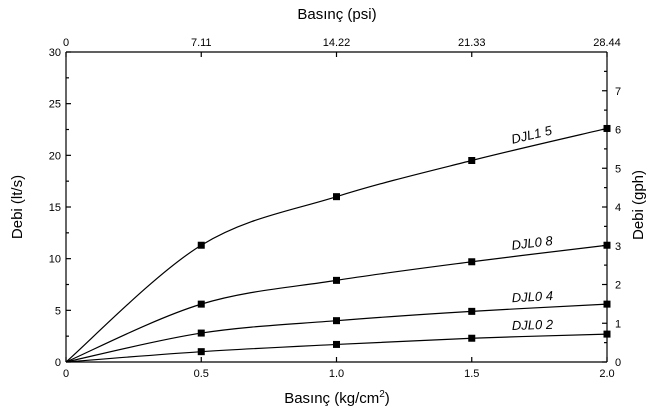 The width and height of the screenshot is (653, 420). What do you see at coordinates (336, 333) in the screenshot?
I see `series-line` at bounding box center [336, 333].